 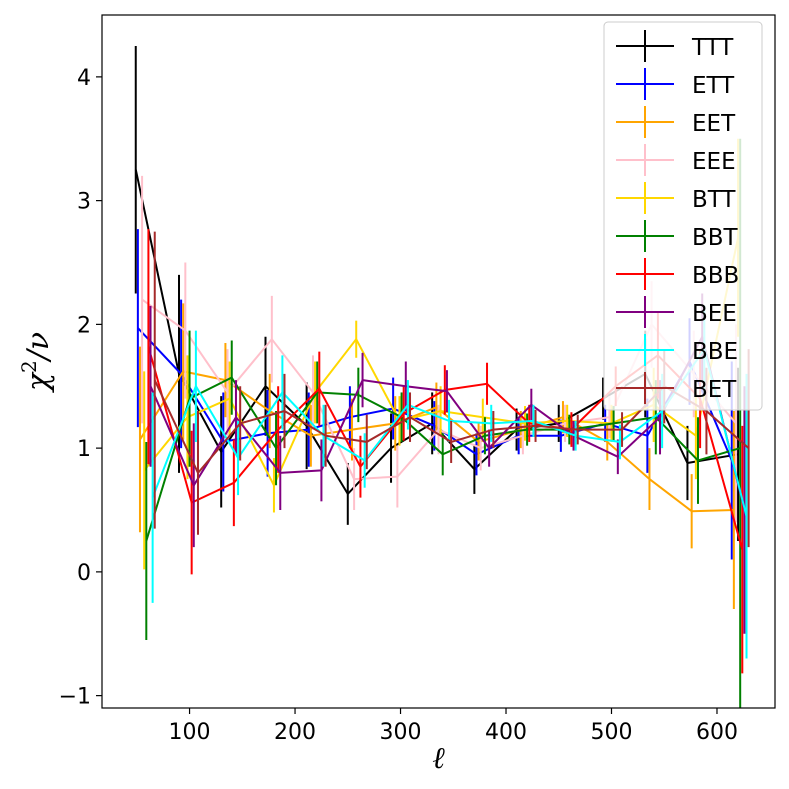 I want to click on y-axis-label: χ2/ν, so click(x=36, y=362).